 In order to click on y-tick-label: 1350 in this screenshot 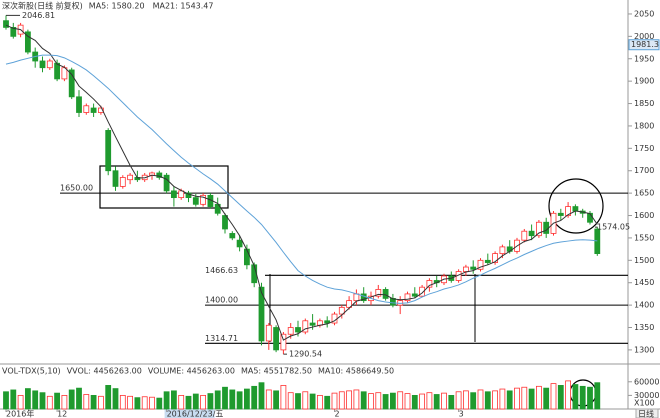, I will do `click(644, 327)`.